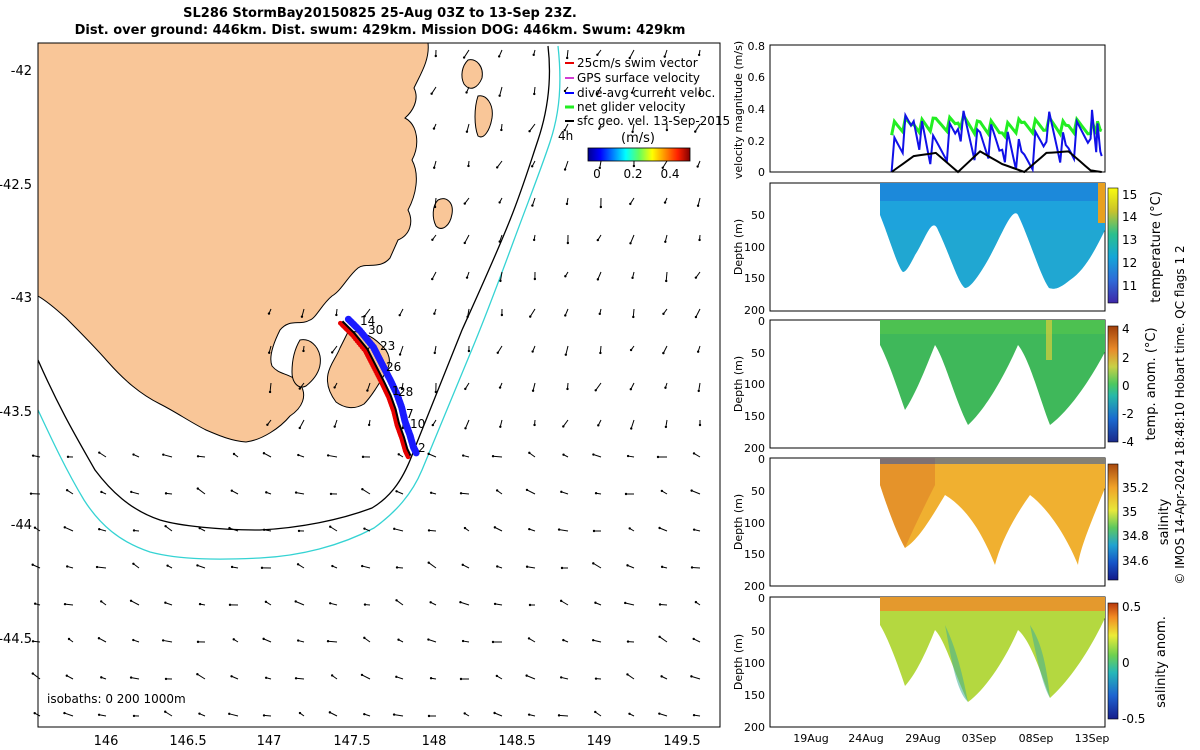  Describe the element at coordinates (754, 310) in the screenshot. I see `temp-y-tick: 200` at that location.